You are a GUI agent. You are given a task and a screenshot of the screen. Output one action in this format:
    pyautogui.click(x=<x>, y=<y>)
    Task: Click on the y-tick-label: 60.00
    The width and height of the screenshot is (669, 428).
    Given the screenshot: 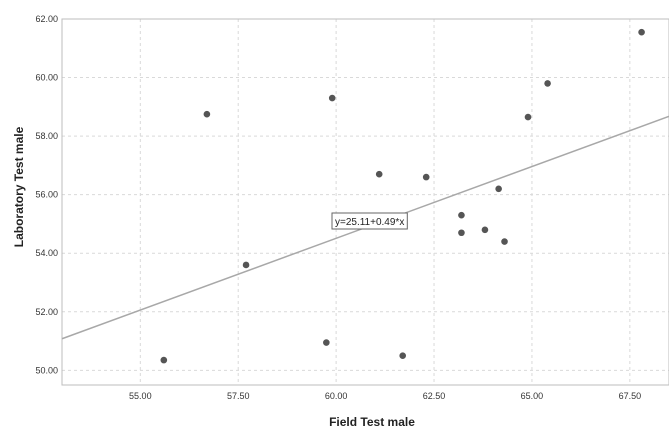 What is the action you would take?
    pyautogui.click(x=46, y=78)
    